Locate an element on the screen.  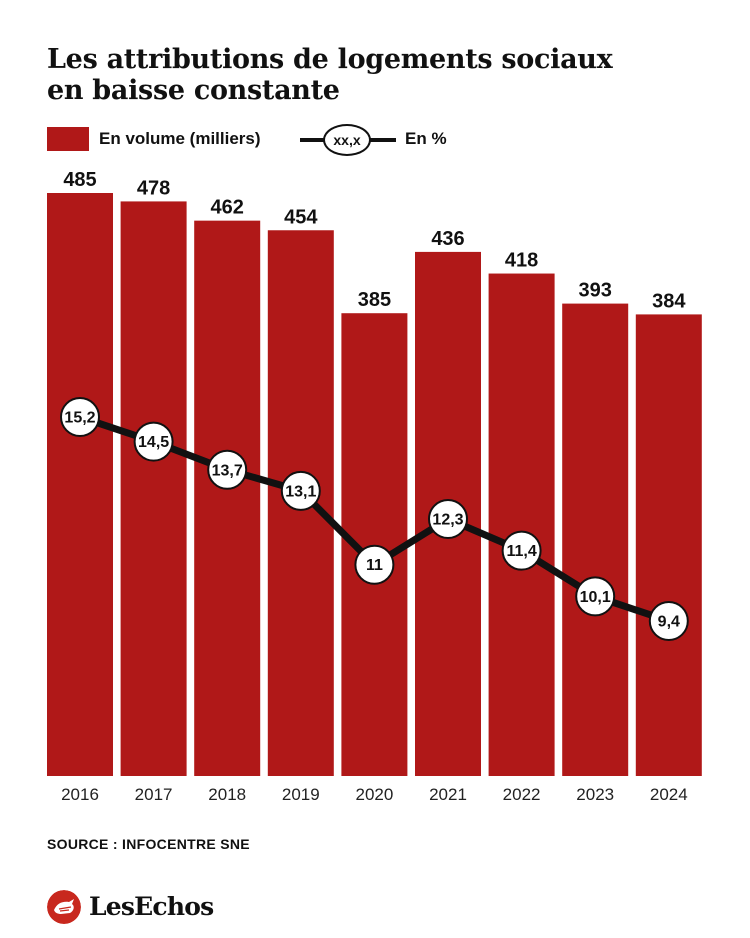
percent-marker-2019 is located at coordinates (300, 490).